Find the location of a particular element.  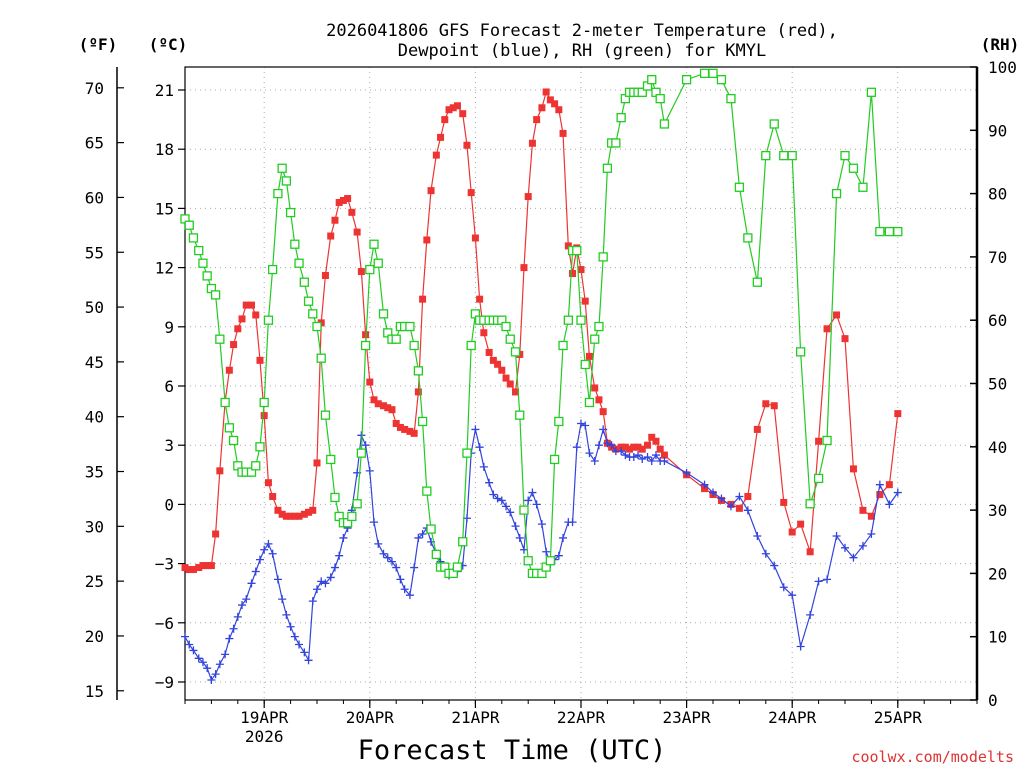

rh-tick-label: 0 is located at coordinates (993, 700).